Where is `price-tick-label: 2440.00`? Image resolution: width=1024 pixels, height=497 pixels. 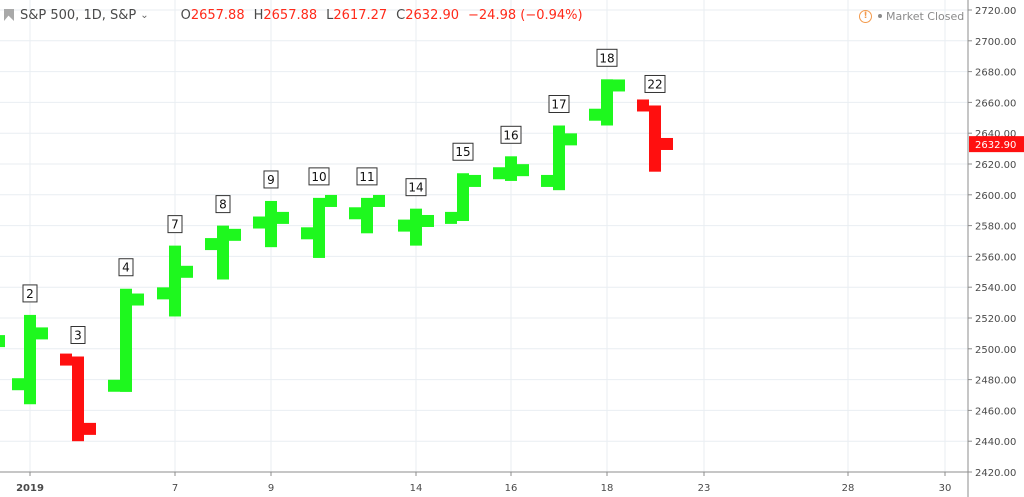 price-tick-label: 2440.00 is located at coordinates (995, 442).